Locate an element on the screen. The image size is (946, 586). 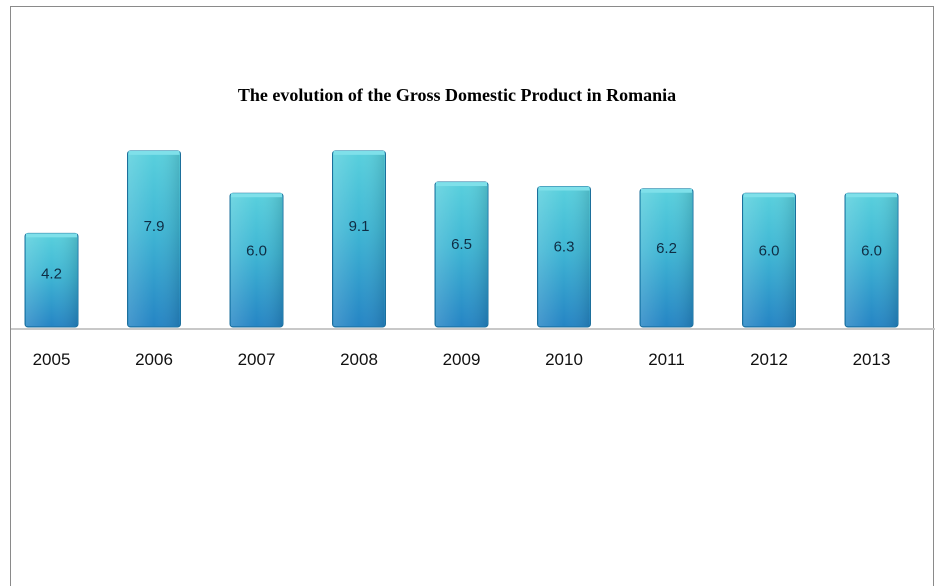
bar-cap-2006 is located at coordinates (154, 152).